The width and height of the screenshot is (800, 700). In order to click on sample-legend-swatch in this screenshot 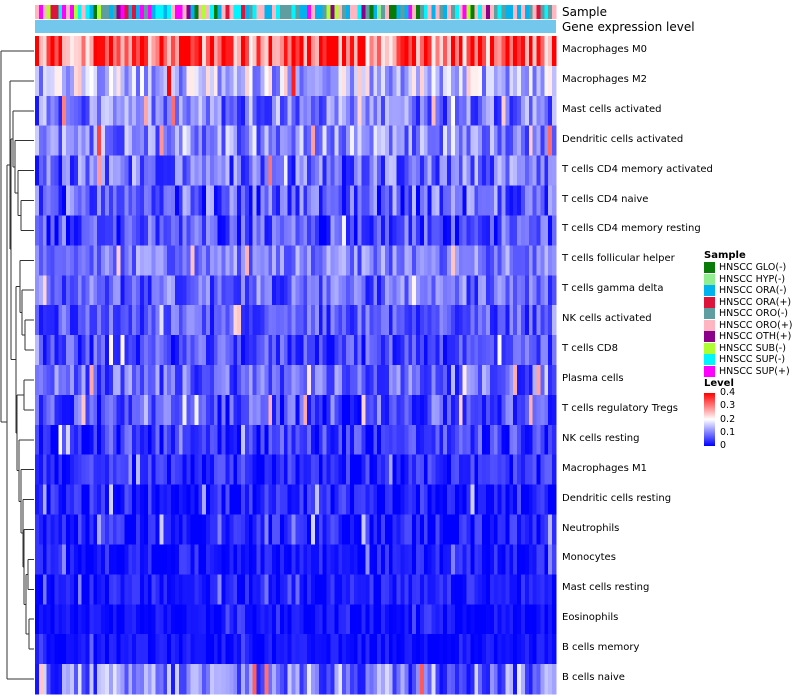, I will do `click(709, 337)`.